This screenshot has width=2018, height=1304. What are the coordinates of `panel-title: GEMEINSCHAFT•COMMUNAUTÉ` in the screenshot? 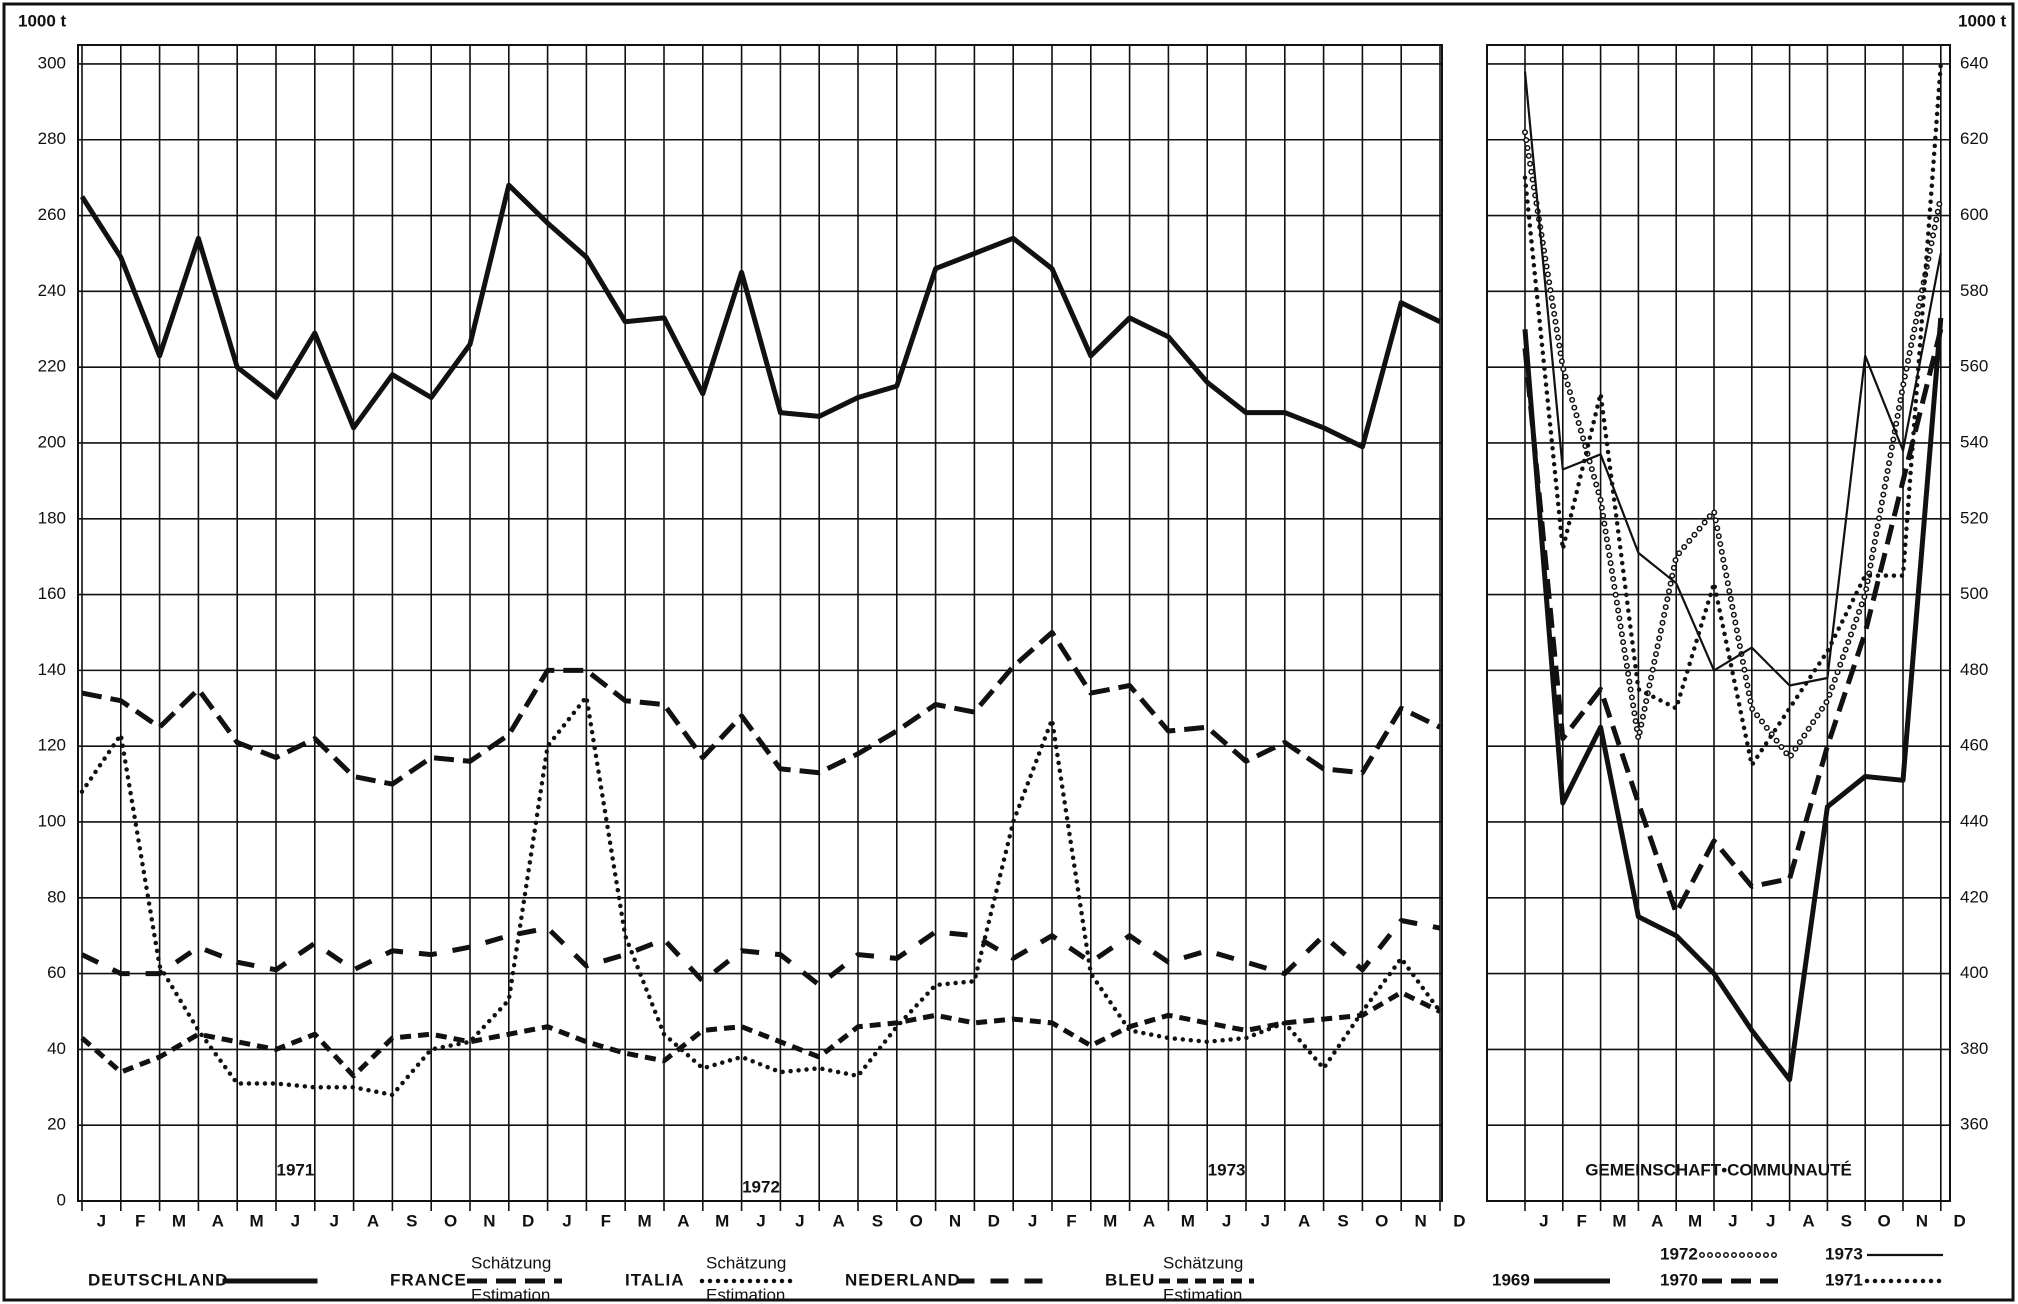 It's located at (1718, 1169).